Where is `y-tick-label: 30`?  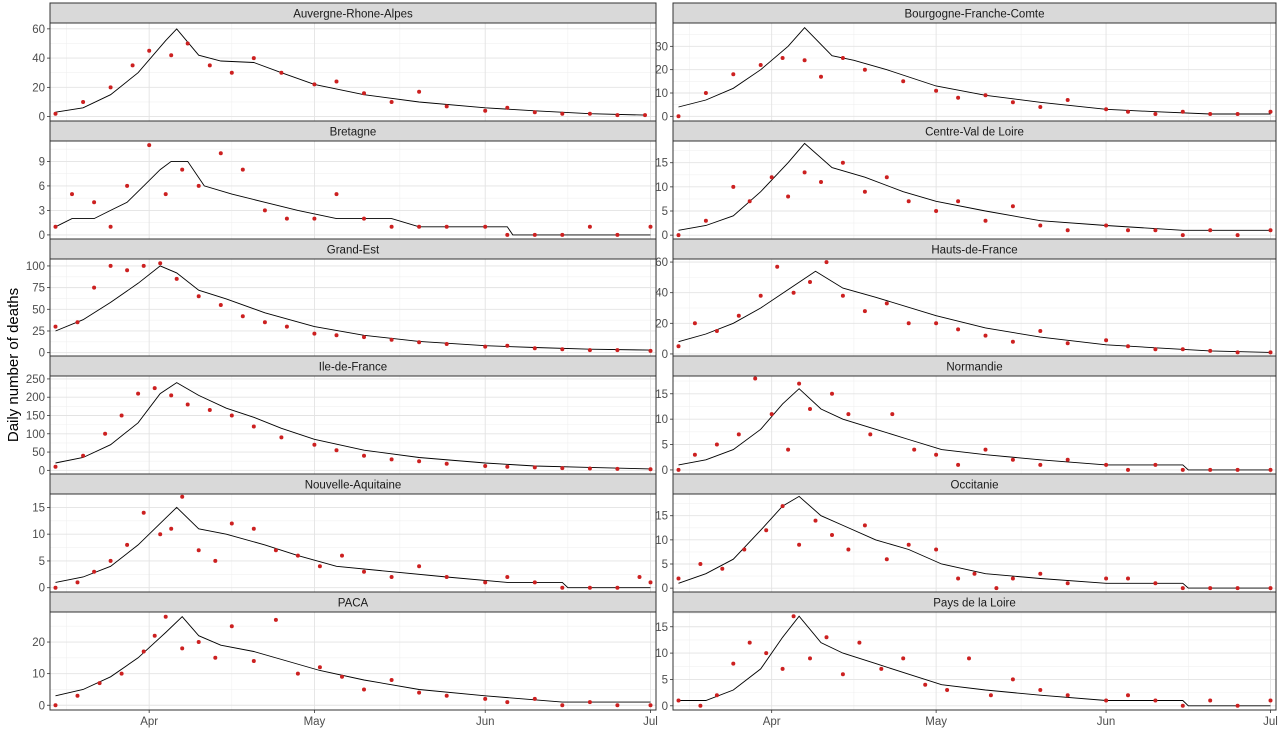 y-tick-label: 30 is located at coordinates (661, 47).